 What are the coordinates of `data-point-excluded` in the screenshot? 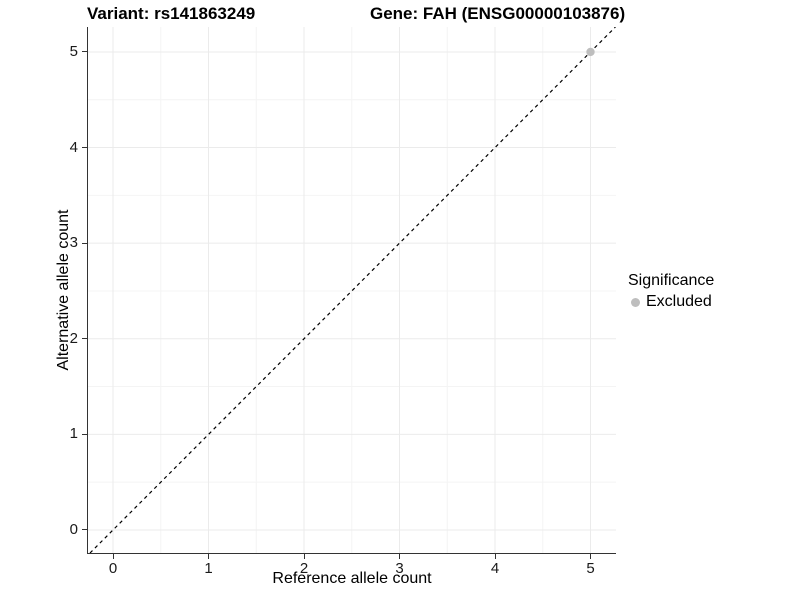 It's located at (590, 52).